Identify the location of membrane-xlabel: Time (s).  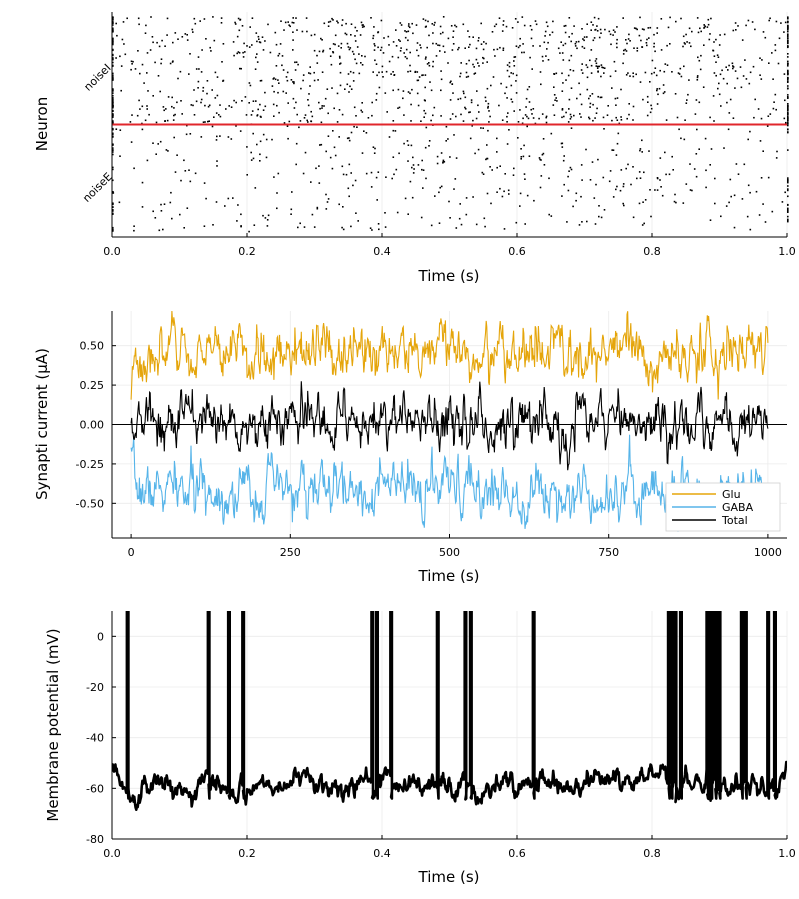
(449, 877).